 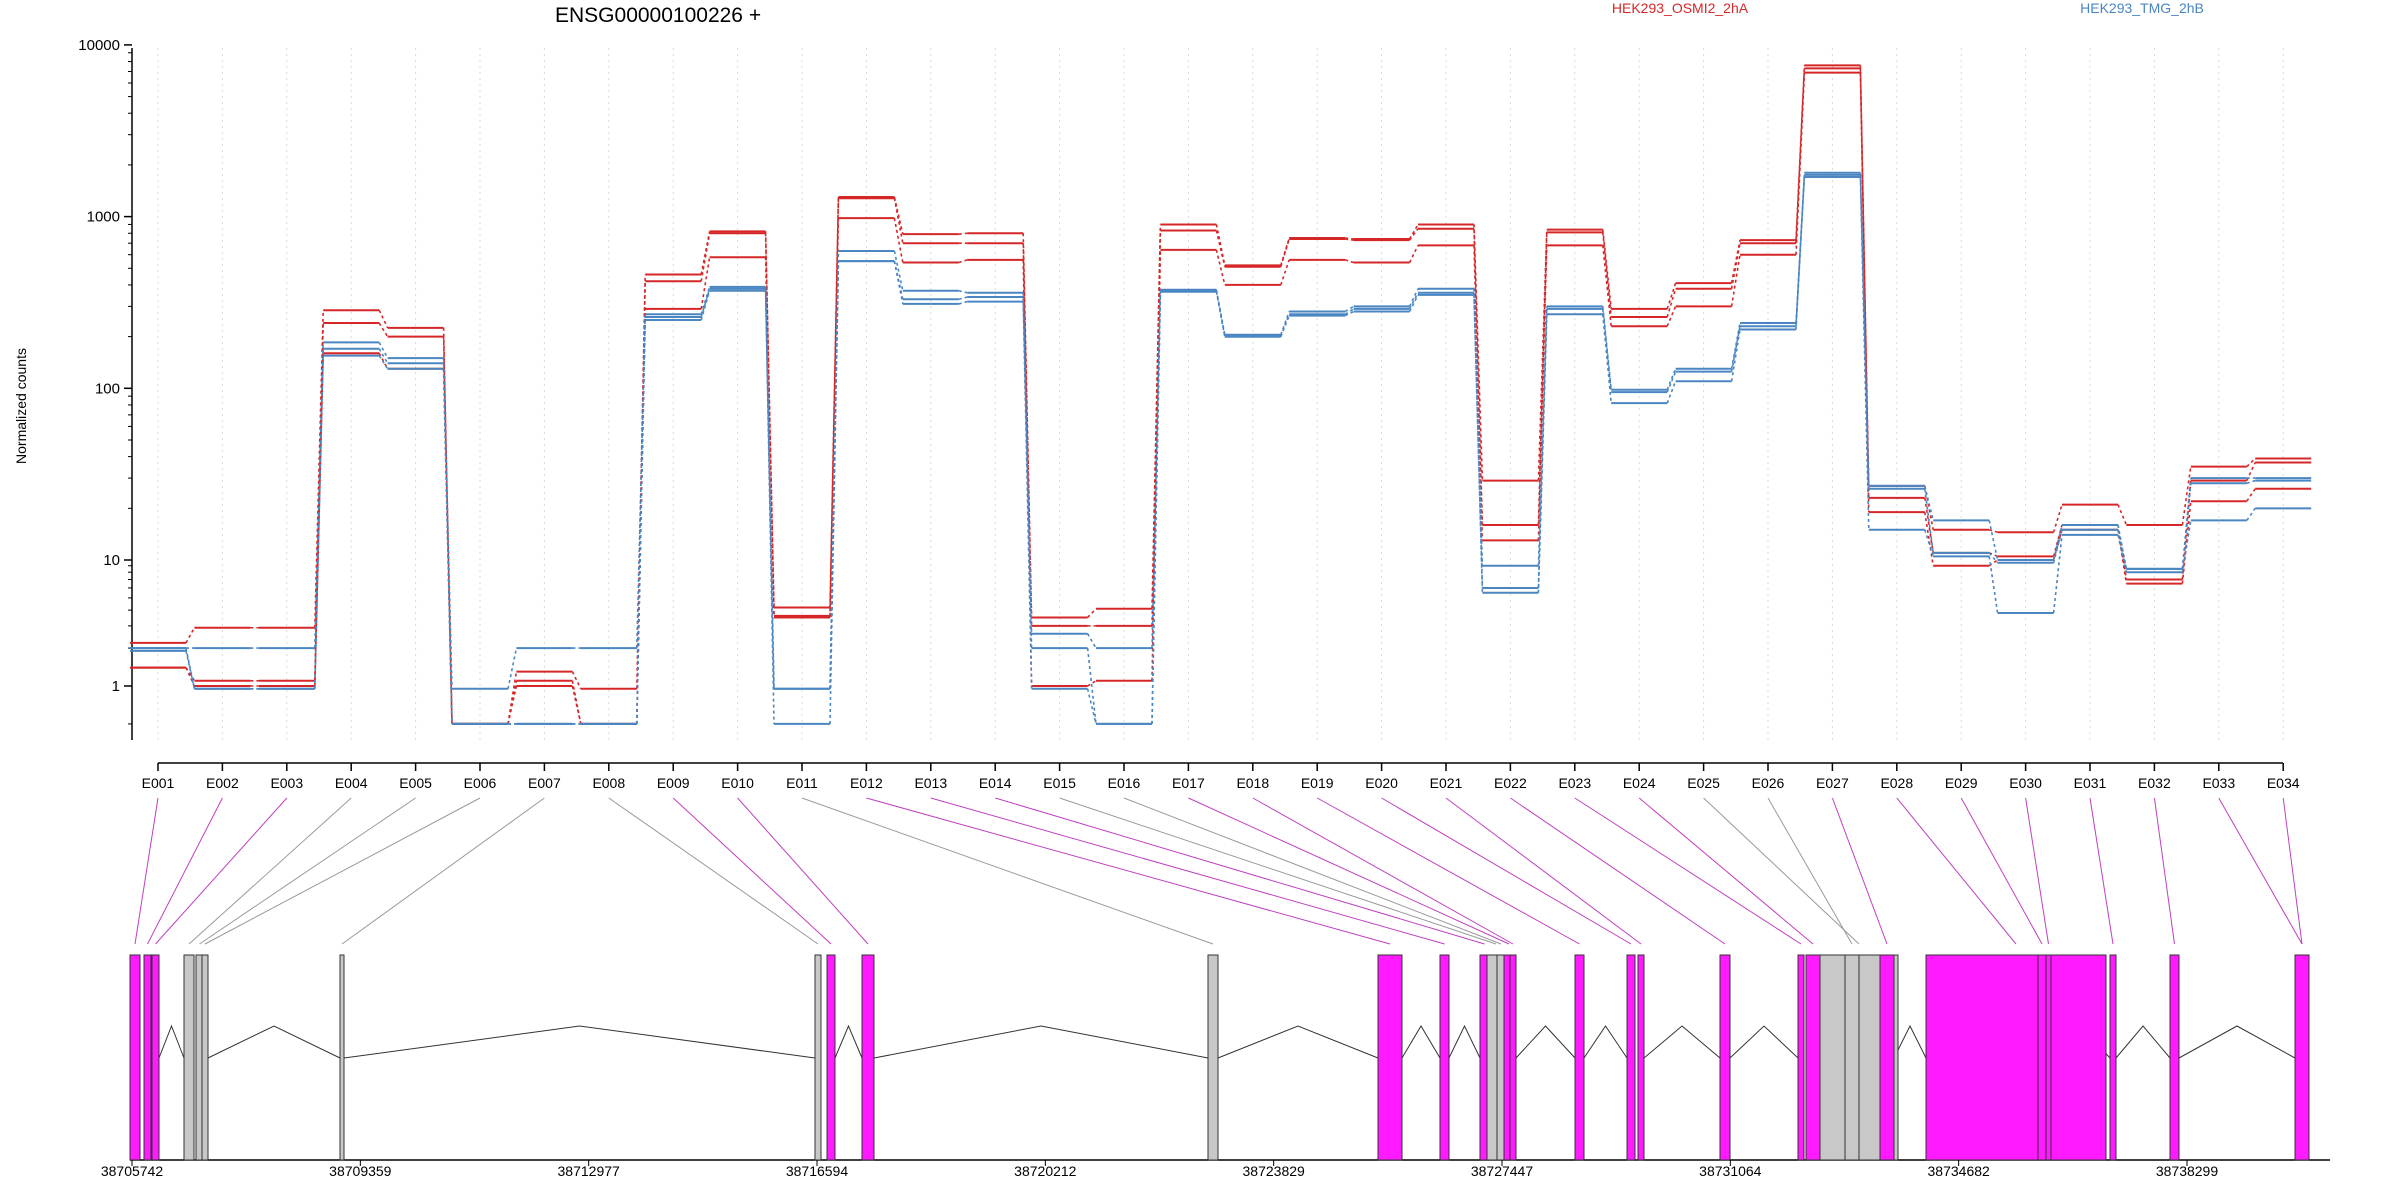 What do you see at coordinates (116, 686) in the screenshot?
I see `y-tick-label: 1` at bounding box center [116, 686].